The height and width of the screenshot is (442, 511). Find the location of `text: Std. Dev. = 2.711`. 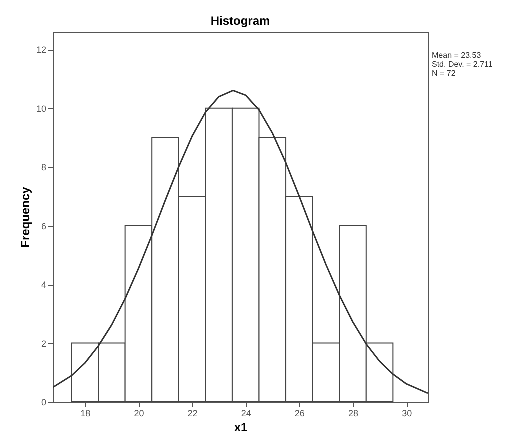

text: Std. Dev. = 2.711 is located at coordinates (463, 64).